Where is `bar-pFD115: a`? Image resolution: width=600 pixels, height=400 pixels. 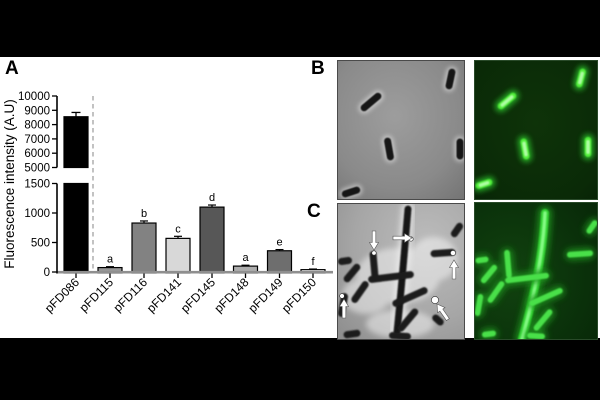 bar-pFD115: a is located at coordinates (110, 264).